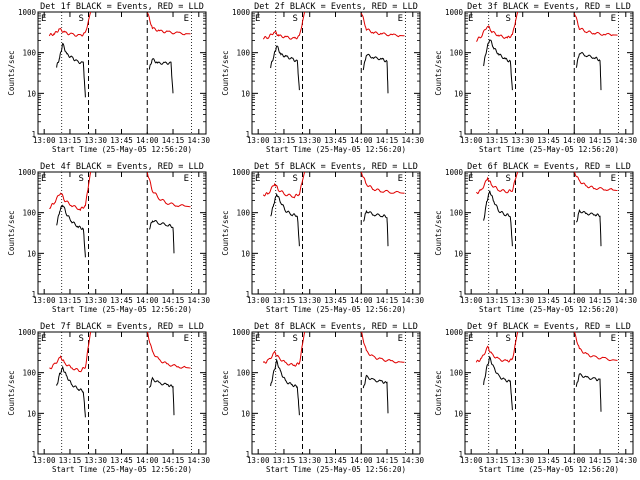 Image resolution: width=640 pixels, height=480 pixels. What do you see at coordinates (122, 167) in the screenshot?
I see `panel-title: Det 4f BLACK = Events, RED = LLD` at bounding box center [122, 167].